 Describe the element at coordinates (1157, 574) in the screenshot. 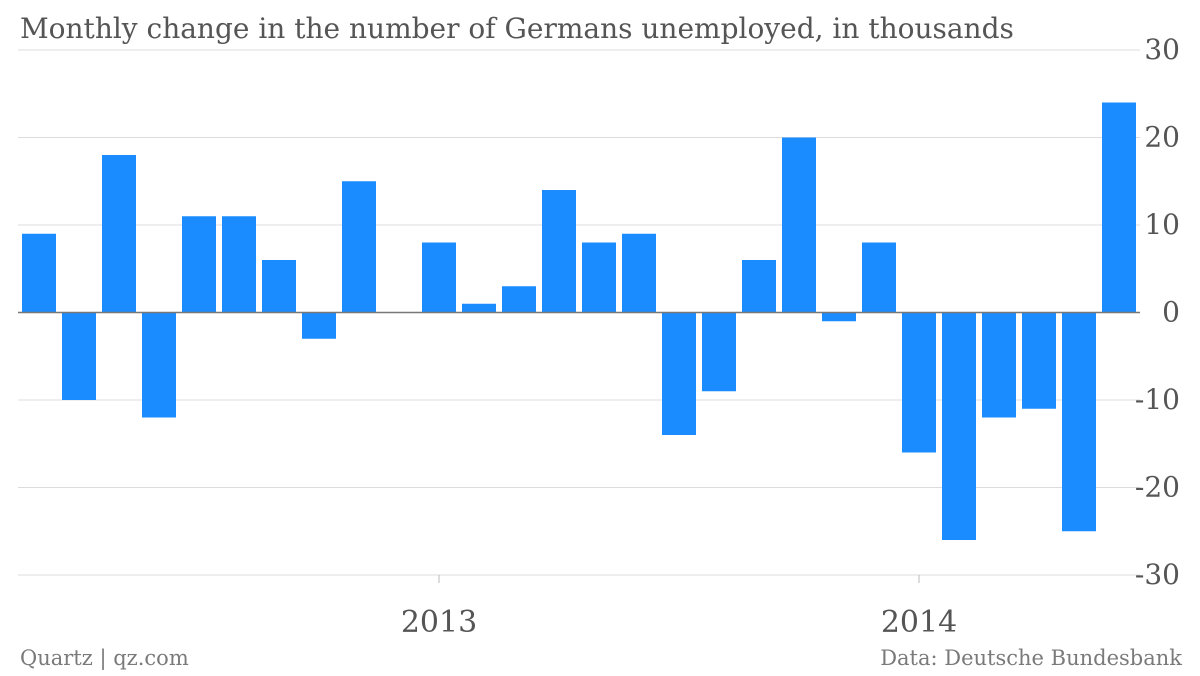

I see `y-tick-label: -30` at that location.